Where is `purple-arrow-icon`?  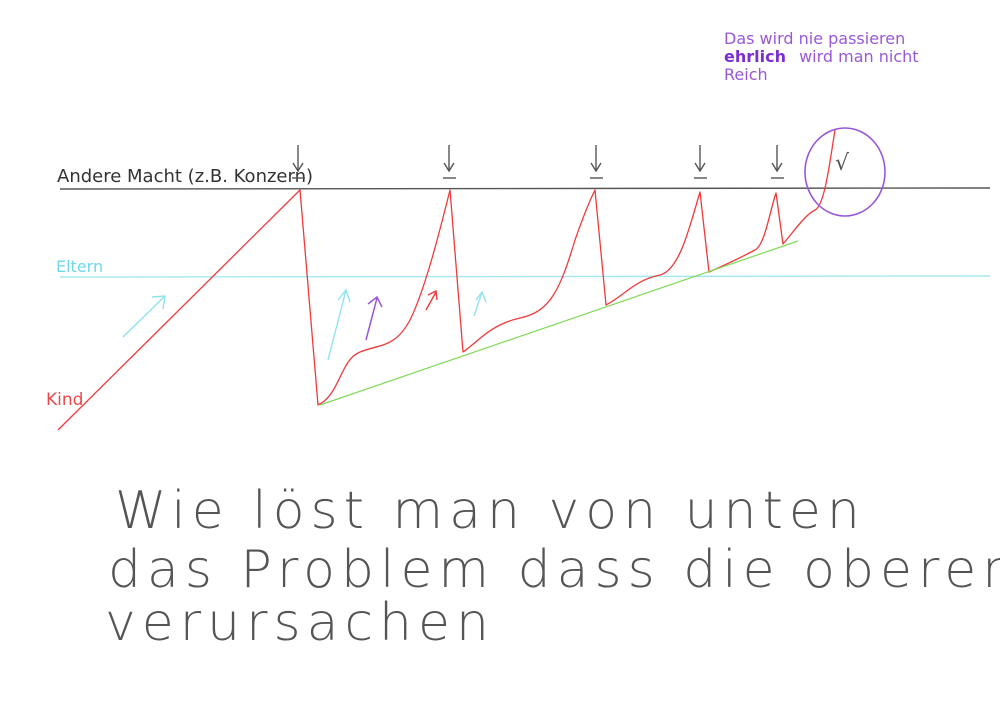 purple-arrow-icon is located at coordinates (374, 318).